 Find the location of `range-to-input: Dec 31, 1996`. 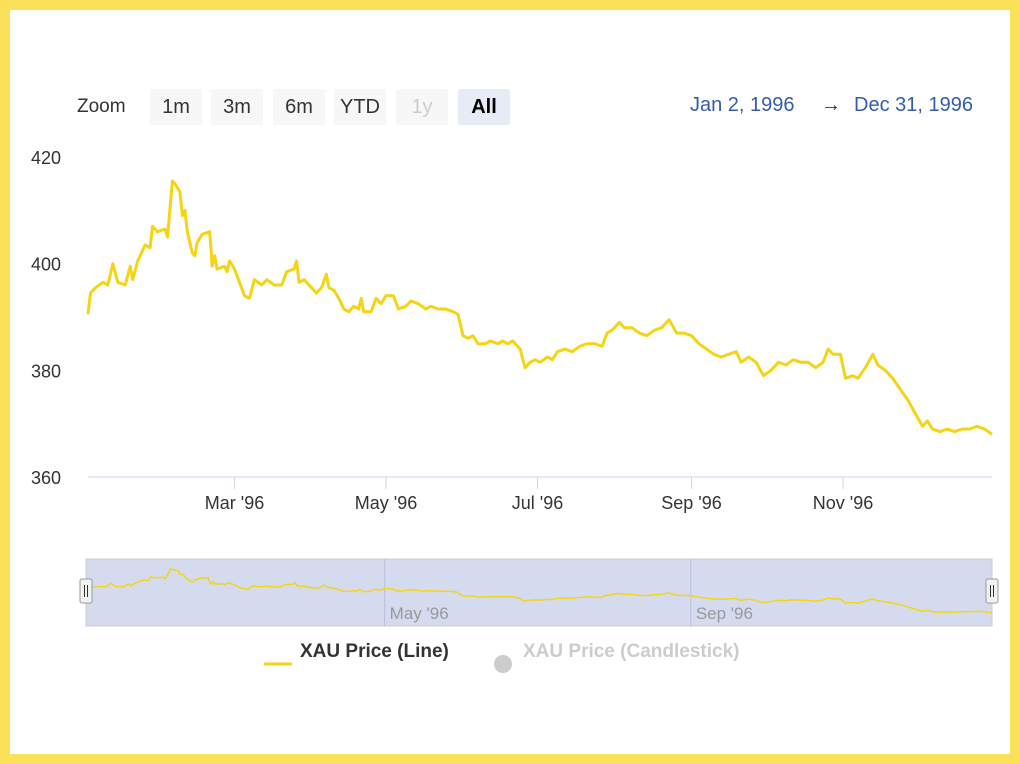

range-to-input: Dec 31, 1996 is located at coordinates (913, 105).